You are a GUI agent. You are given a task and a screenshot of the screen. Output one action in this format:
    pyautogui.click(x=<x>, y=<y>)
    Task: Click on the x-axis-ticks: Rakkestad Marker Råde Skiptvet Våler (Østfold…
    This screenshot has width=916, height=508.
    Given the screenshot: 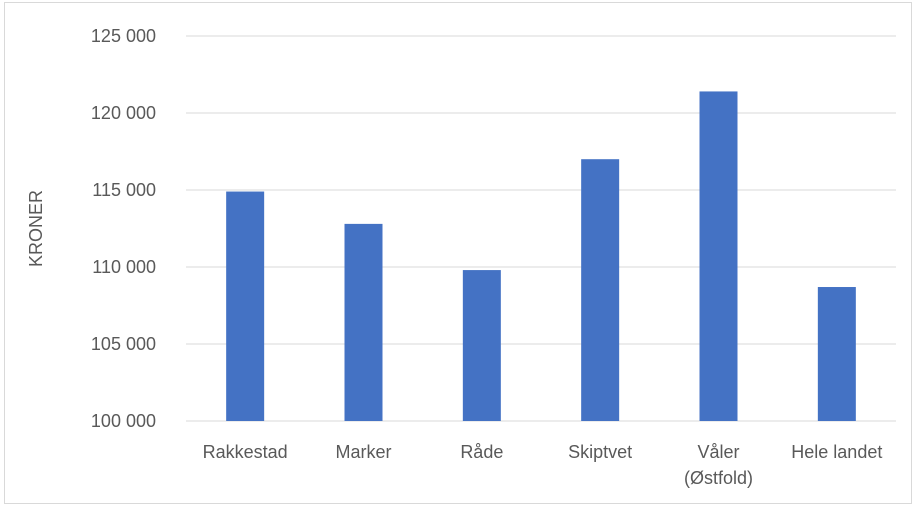 What is the action you would take?
    pyautogui.click(x=543, y=465)
    